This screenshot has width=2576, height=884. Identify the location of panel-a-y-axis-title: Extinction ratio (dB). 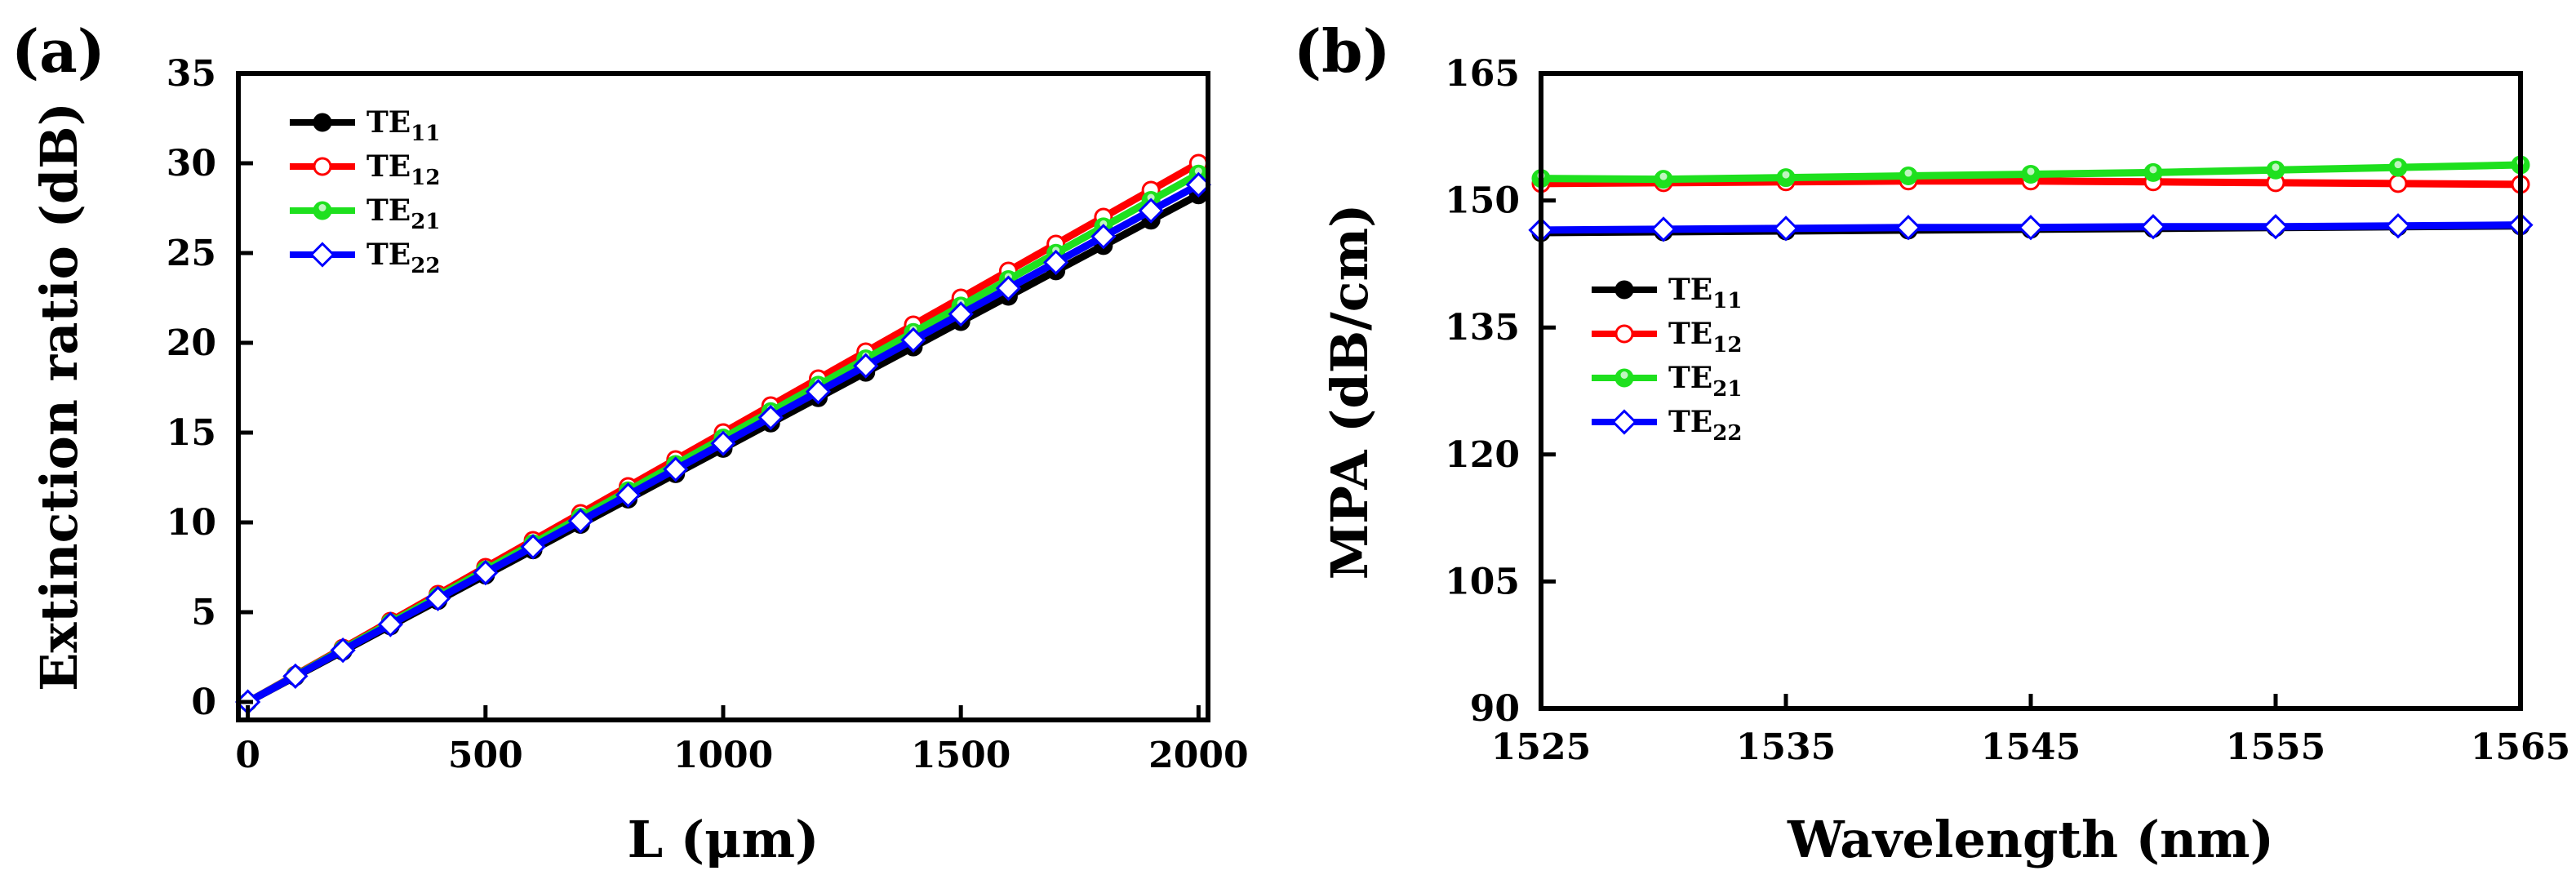
(59, 397).